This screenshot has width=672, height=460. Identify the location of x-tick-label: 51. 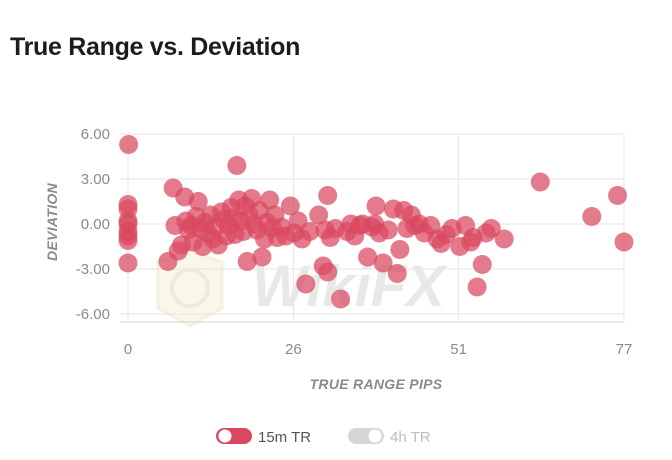
(458, 349).